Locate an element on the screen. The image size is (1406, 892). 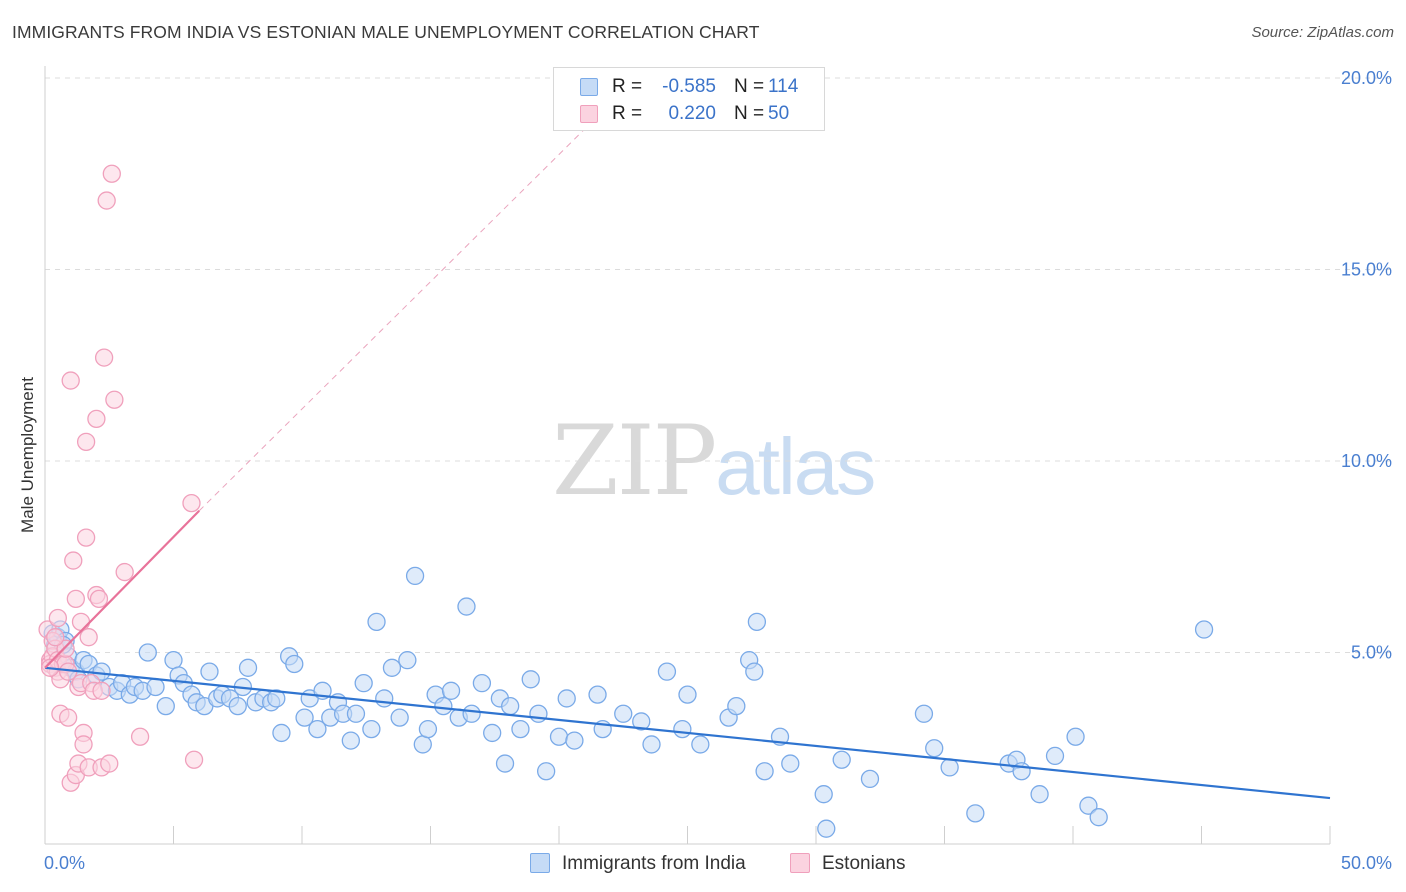
bottom-legend-swatch-estonians is located at coordinates (800, 863).